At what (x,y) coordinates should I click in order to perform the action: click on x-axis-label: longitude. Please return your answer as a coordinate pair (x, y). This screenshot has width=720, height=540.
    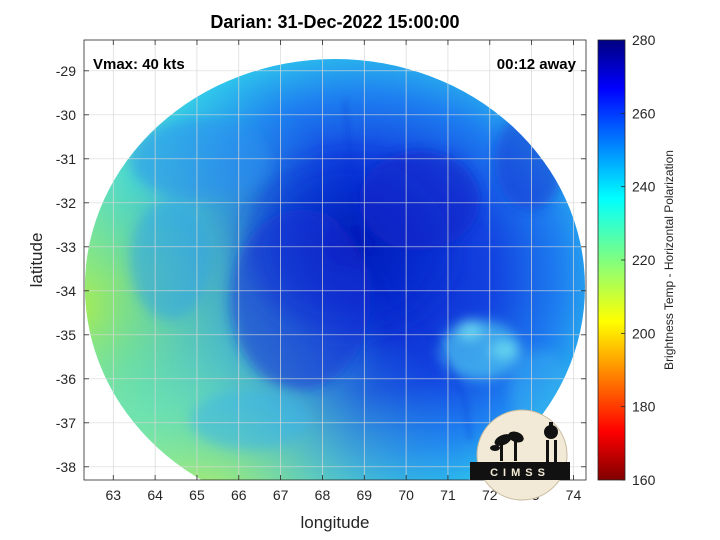
    Looking at the image, I should click on (334, 522).